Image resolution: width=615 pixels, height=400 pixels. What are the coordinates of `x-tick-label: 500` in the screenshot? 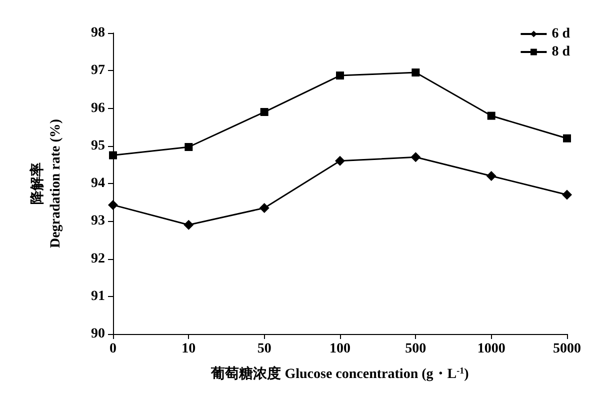 It's located at (415, 349).